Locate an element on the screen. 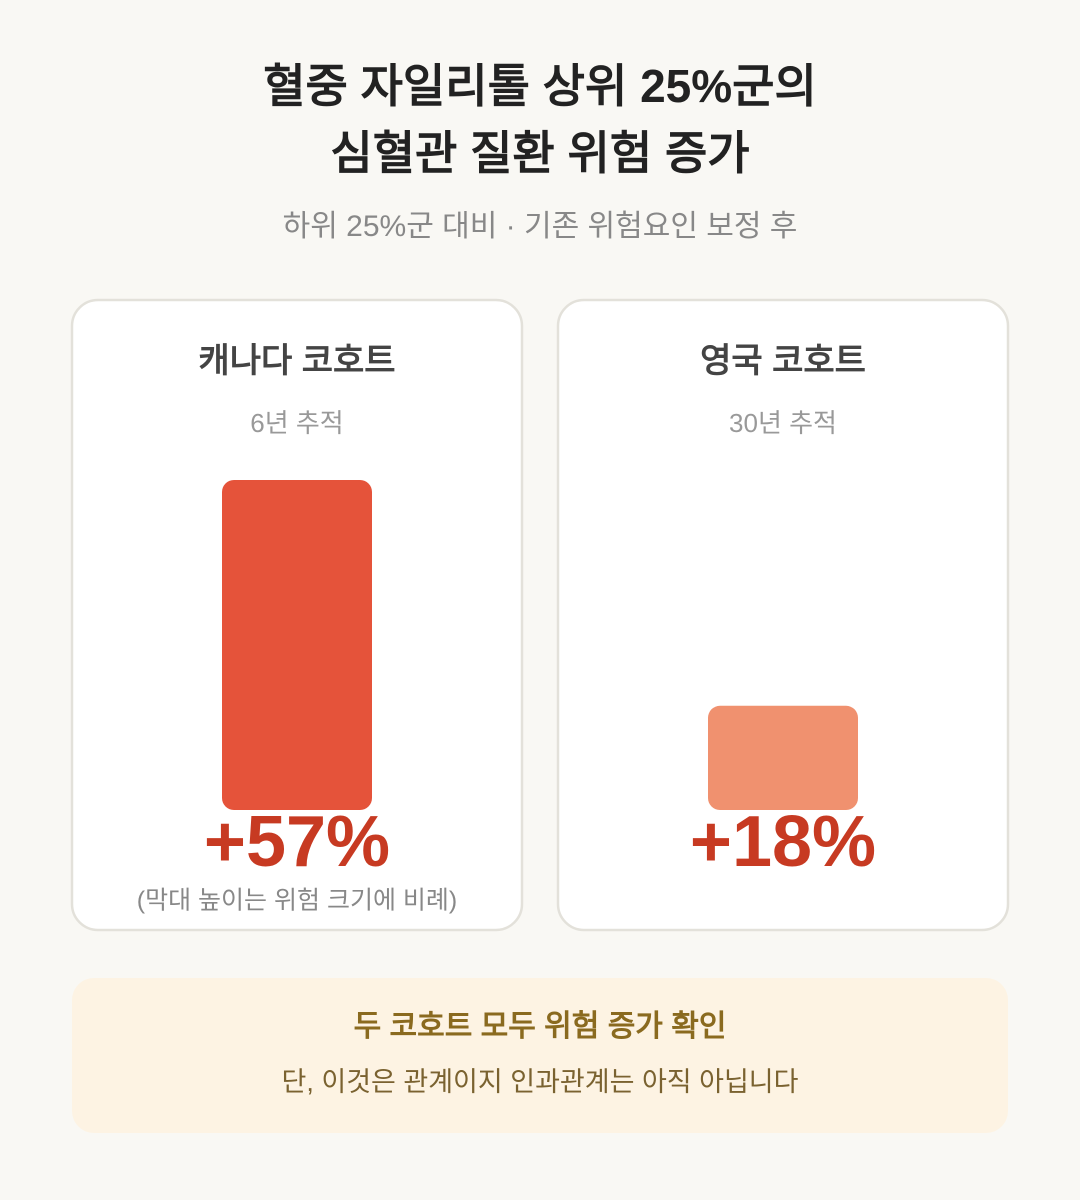 The width and height of the screenshot is (1080, 1200). value-label: +57% is located at coordinates (297, 842).